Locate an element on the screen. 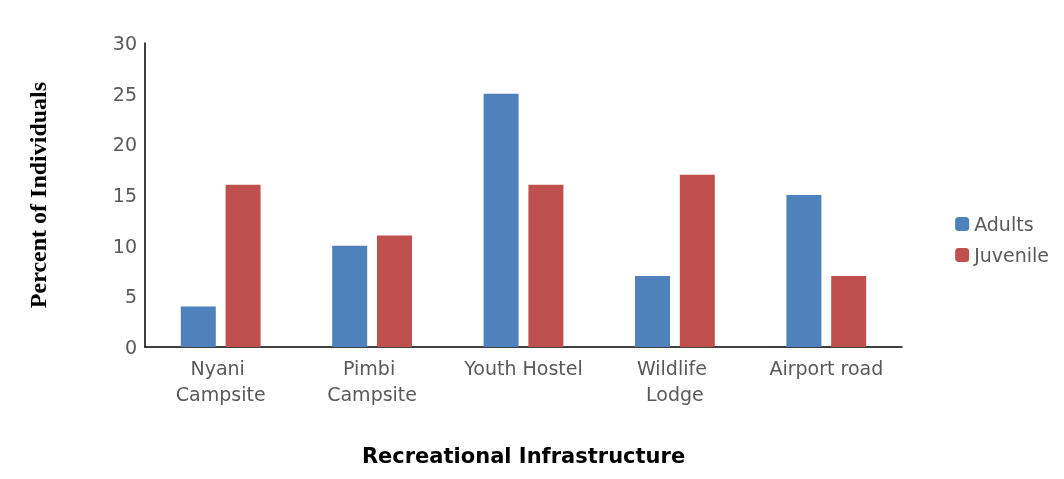 This screenshot has height=479, width=1064. y-axis-title: Percent of Individuals is located at coordinates (38, 195).